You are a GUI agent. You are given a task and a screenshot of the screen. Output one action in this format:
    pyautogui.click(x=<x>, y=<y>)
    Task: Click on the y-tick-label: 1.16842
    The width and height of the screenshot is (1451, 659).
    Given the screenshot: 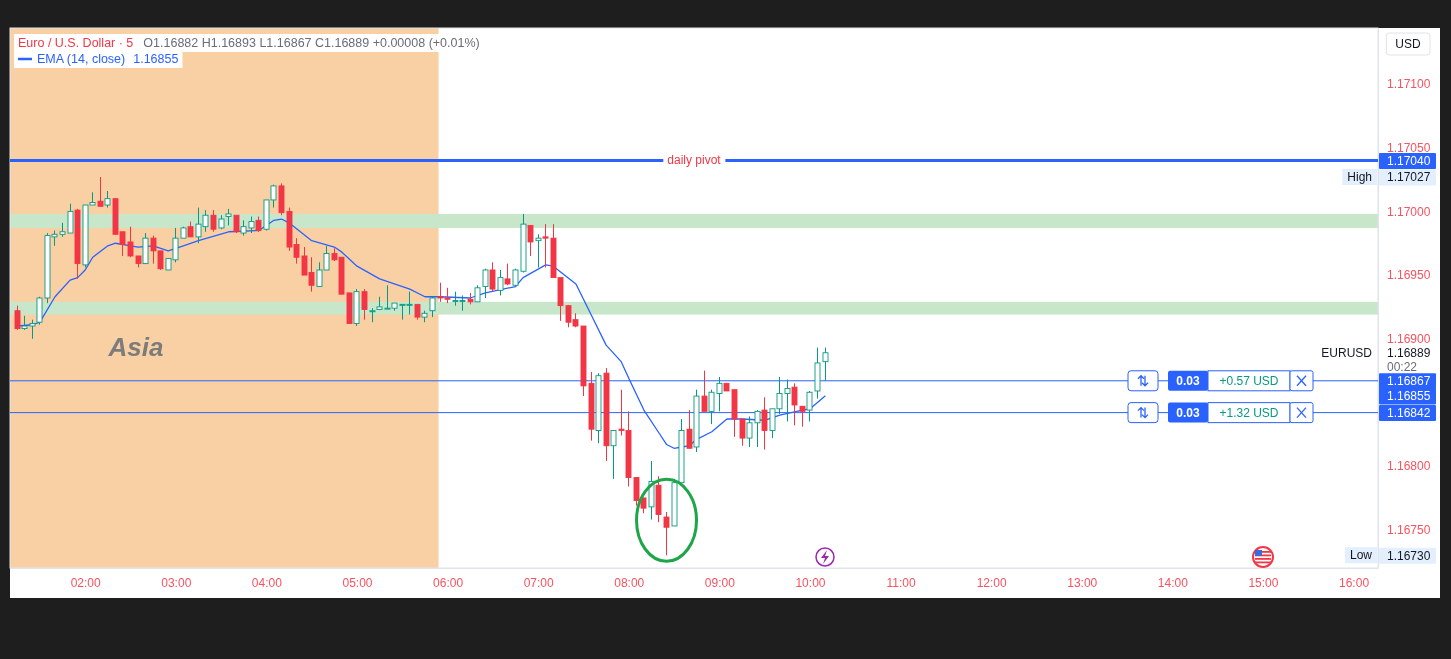 What is the action you would take?
    pyautogui.click(x=1409, y=412)
    